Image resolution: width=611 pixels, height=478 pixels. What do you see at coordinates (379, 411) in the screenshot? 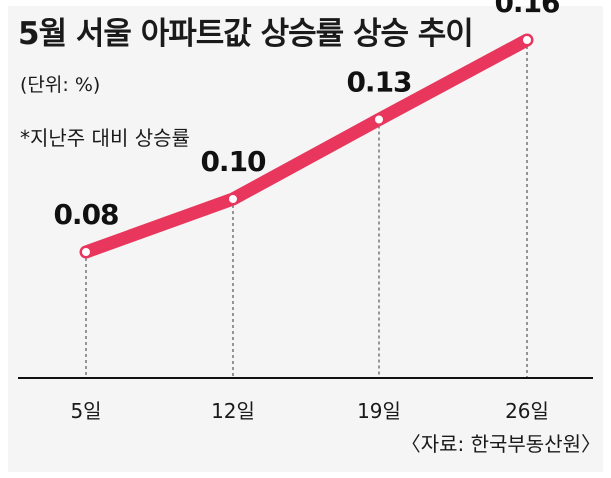
I see `x-tick-label: 19일` at bounding box center [379, 411].